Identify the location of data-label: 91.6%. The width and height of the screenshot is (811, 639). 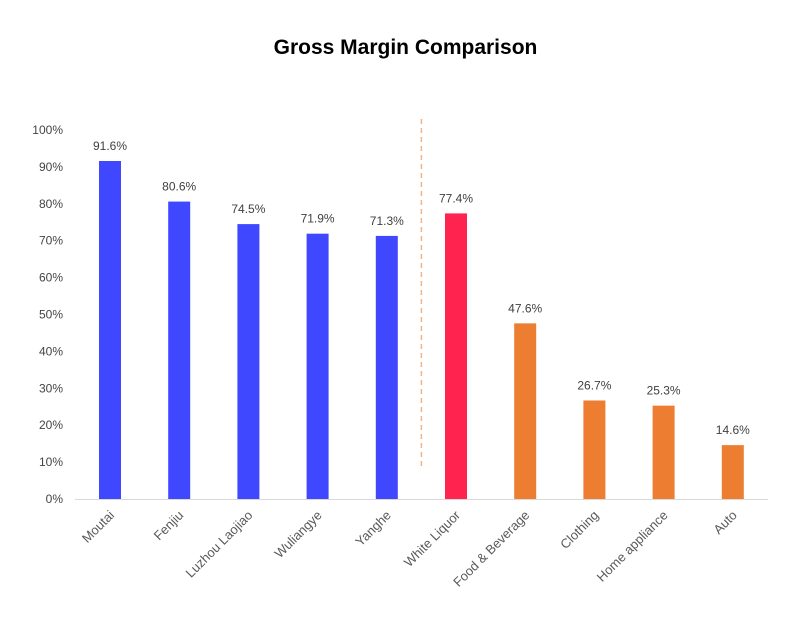
(110, 146).